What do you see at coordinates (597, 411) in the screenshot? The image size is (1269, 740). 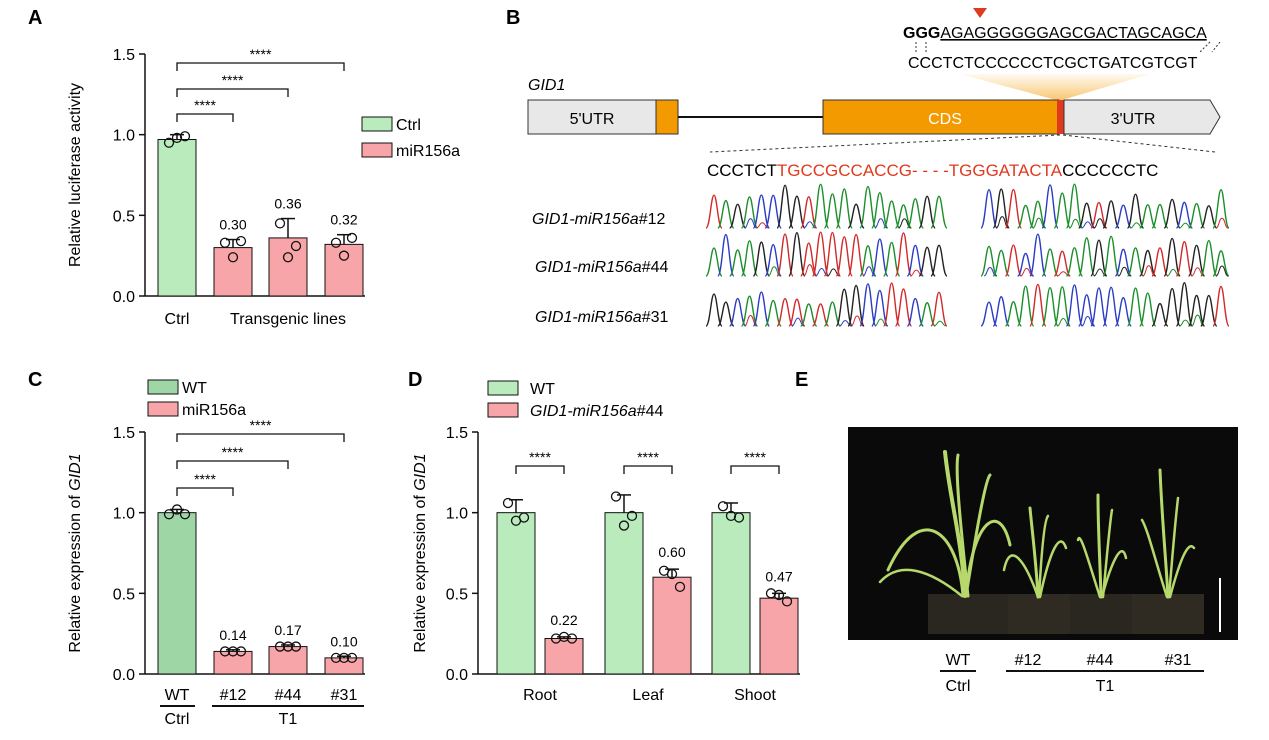 I see `legend-label: GID1-miR156a#44` at bounding box center [597, 411].